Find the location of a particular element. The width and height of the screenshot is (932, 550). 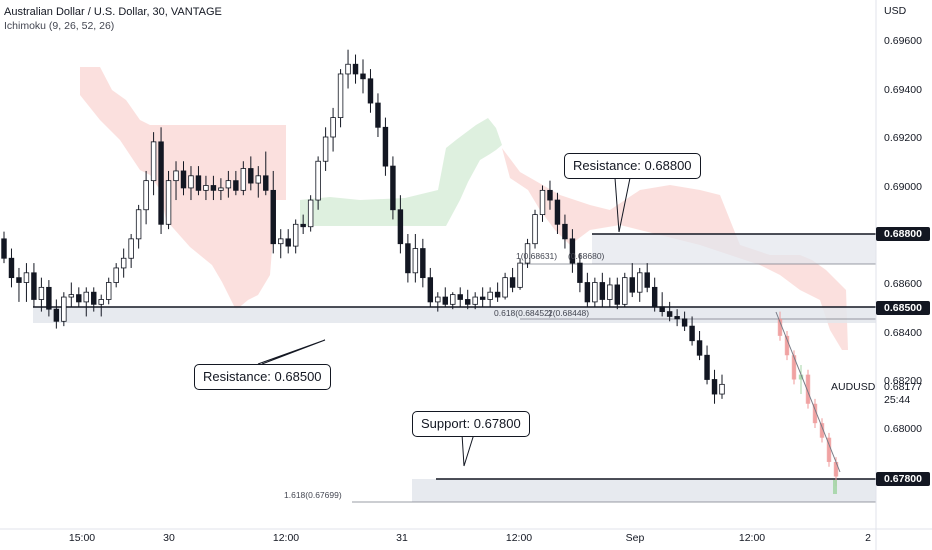

y-axis-currency: USD is located at coordinates (895, 11).